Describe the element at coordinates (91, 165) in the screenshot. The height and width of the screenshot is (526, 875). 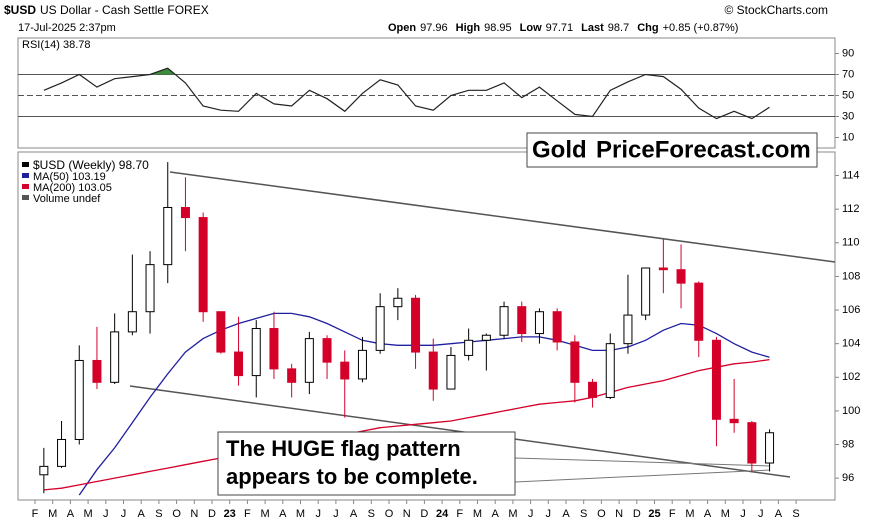
I see `legend-entry: $USD (Weekly) 98.70` at that location.